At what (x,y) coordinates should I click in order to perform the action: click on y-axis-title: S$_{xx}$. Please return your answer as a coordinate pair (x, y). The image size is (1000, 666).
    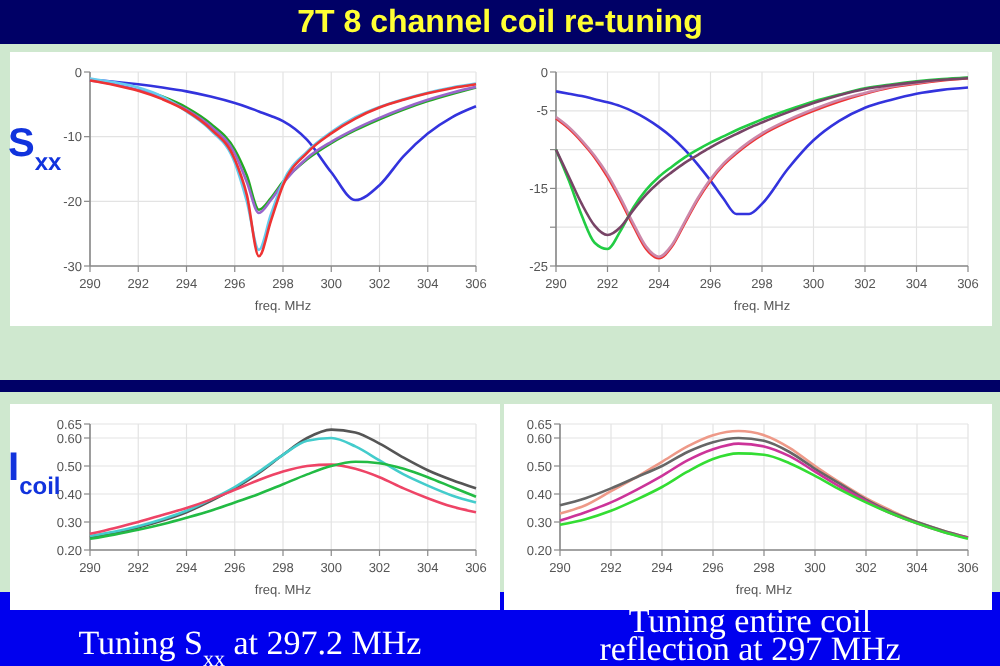
    Looking at the image, I should click on (35, 149).